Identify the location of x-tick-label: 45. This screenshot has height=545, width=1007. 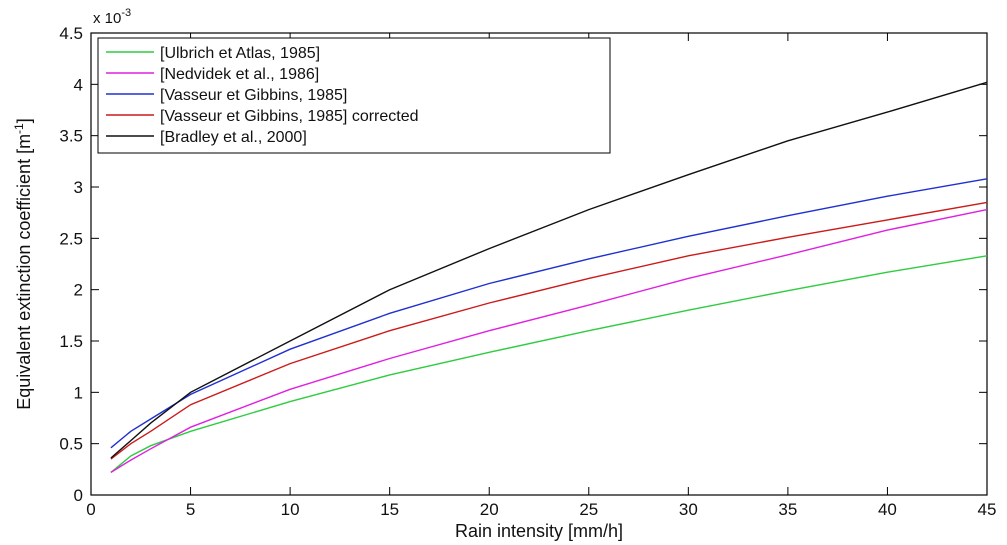
(987, 509).